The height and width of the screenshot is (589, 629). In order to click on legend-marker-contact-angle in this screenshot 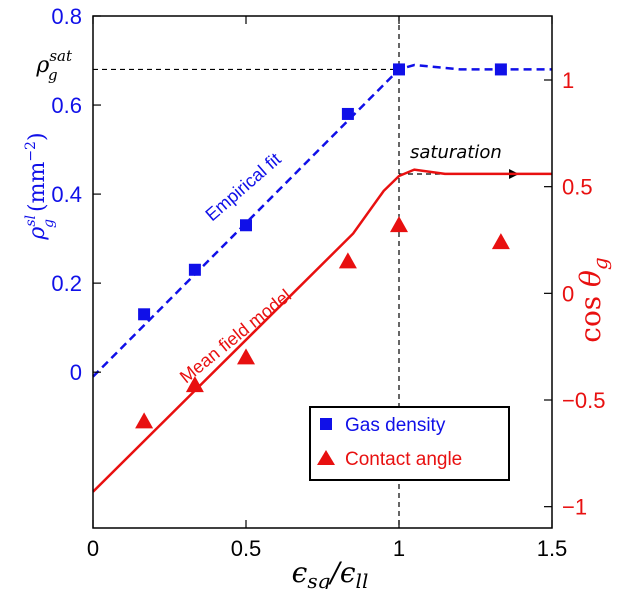, I will do `click(326, 457)`.